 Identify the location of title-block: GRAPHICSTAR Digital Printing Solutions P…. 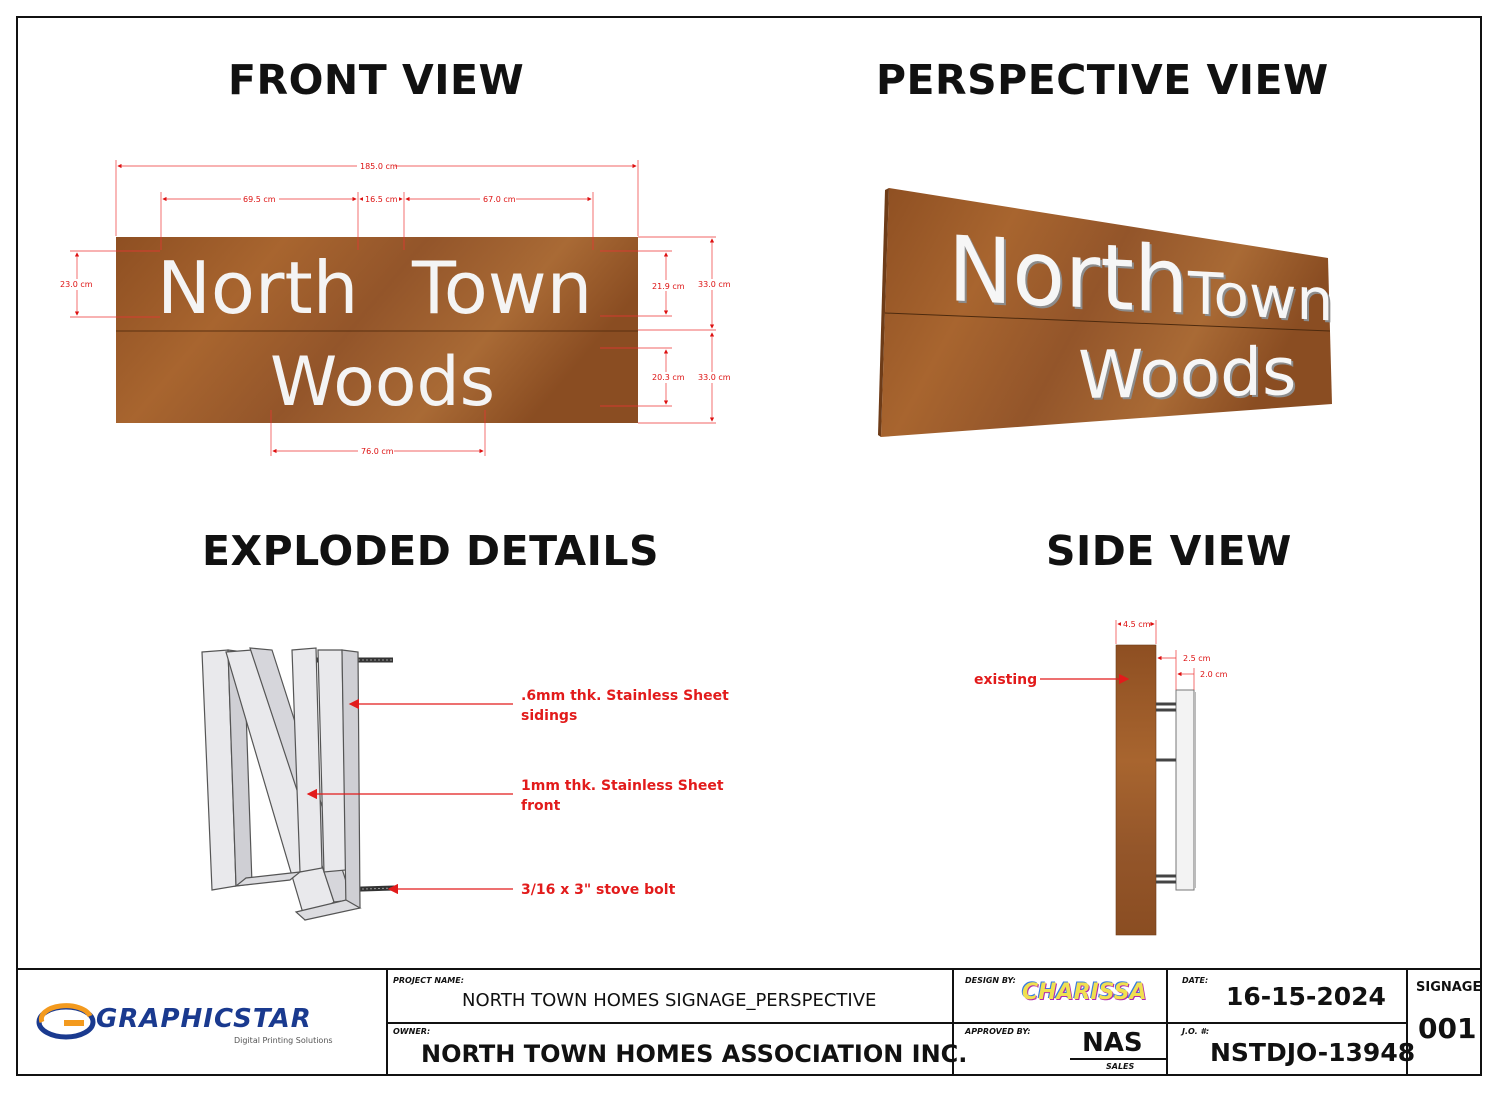
(749, 1022).